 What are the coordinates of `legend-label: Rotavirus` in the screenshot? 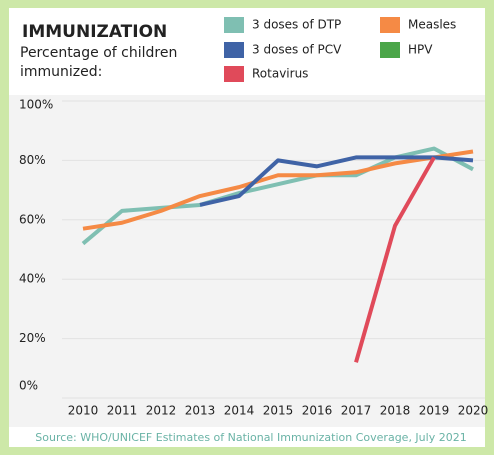 It's located at (280, 74).